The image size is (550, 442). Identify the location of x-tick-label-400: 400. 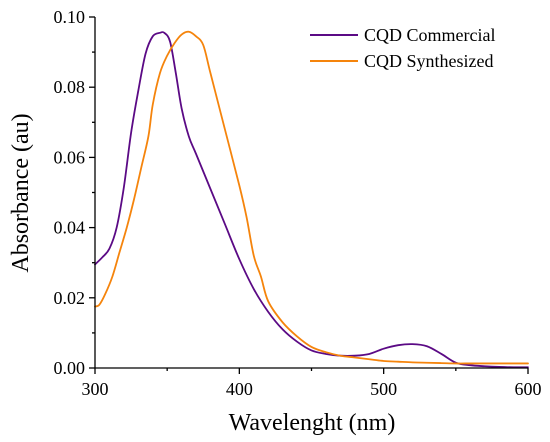
(239, 389).